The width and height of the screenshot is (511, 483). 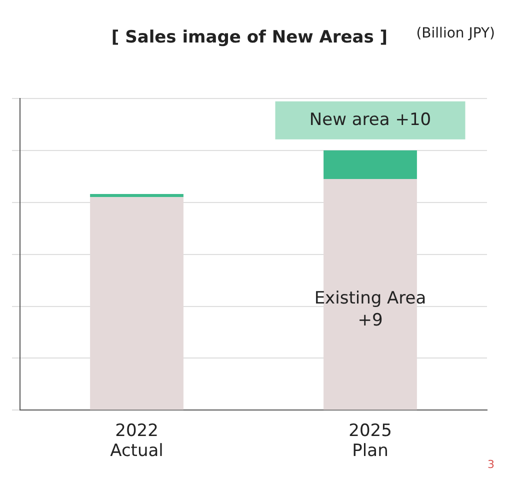 I want to click on text: New area +10, so click(x=370, y=120).